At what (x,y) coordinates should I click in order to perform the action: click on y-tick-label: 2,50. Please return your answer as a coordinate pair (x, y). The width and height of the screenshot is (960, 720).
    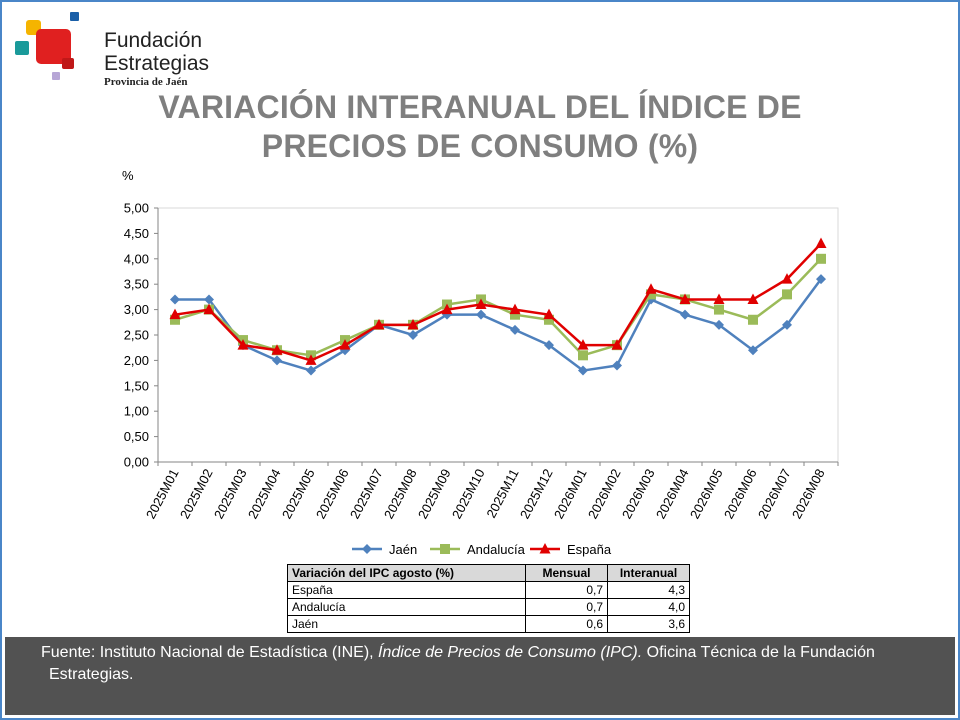
    Looking at the image, I should click on (136, 335).